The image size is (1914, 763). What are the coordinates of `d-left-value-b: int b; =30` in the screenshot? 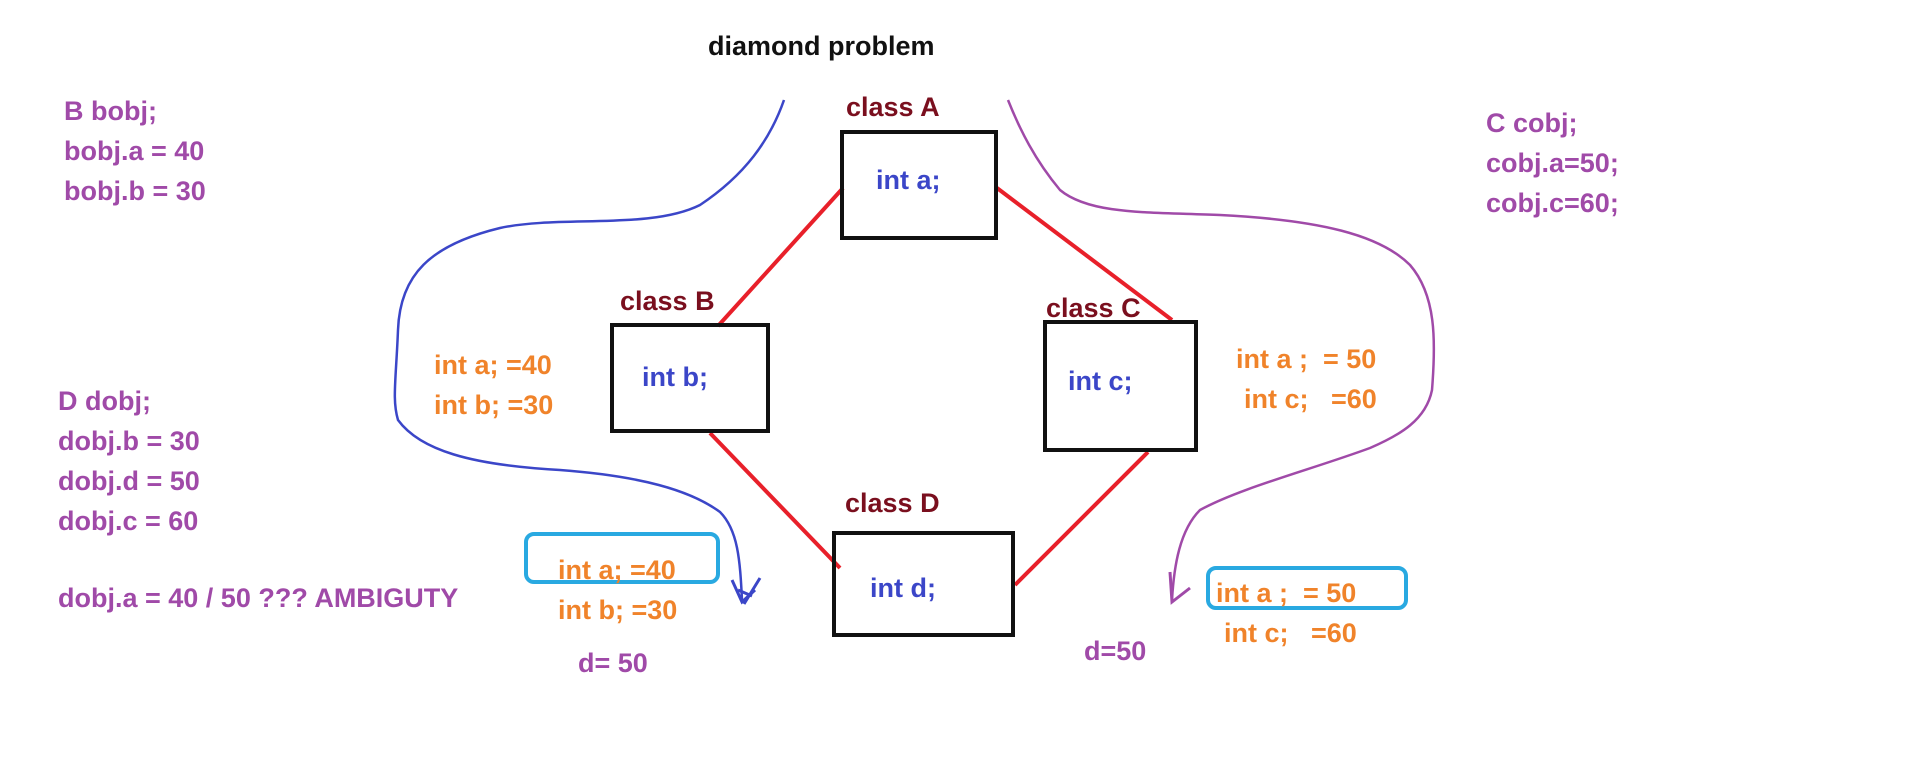 It's located at (618, 610).